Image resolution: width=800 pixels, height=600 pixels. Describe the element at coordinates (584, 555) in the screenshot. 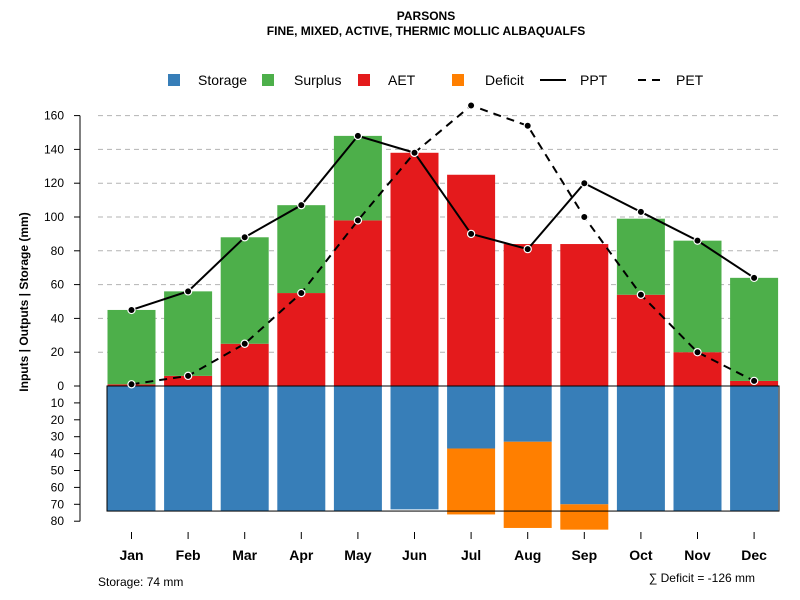

I see `x-tick-label-sep: Sep` at that location.